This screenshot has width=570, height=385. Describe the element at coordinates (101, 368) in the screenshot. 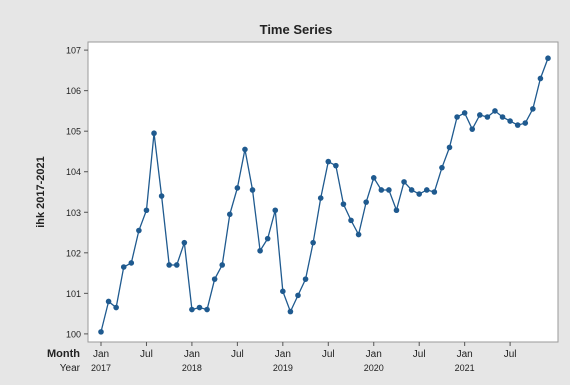

I see `x-year-label: 2017` at that location.